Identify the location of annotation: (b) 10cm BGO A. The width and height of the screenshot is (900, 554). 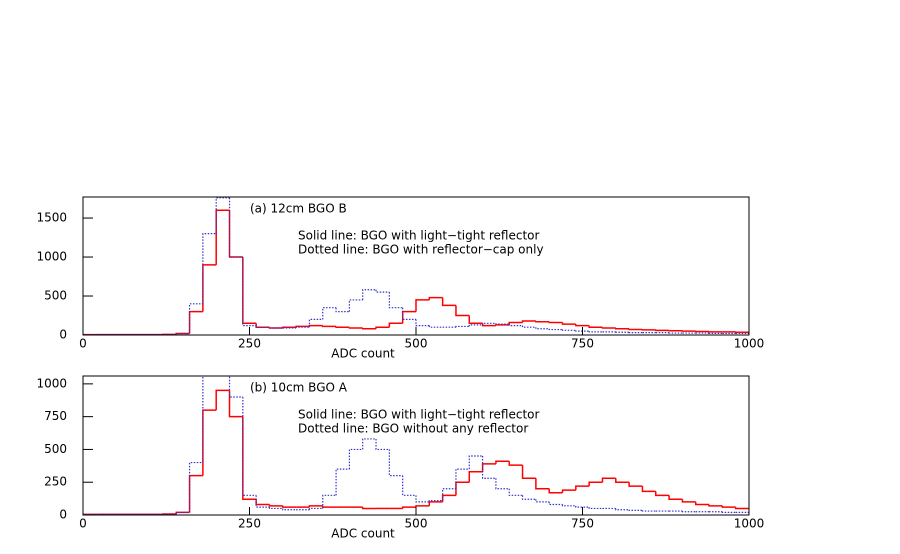
(299, 388).